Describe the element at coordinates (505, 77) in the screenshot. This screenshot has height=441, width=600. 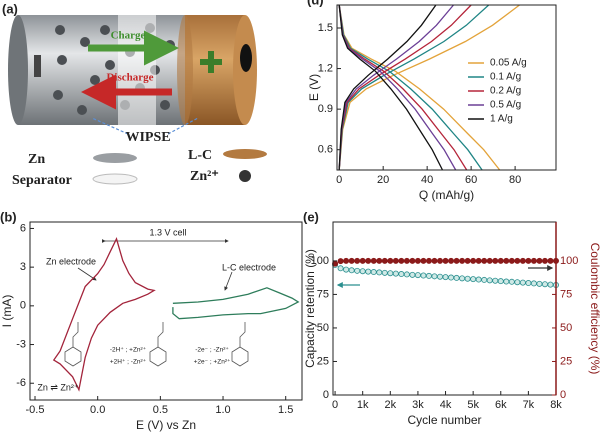
I see `legend-label: 0.1 A/g` at that location.